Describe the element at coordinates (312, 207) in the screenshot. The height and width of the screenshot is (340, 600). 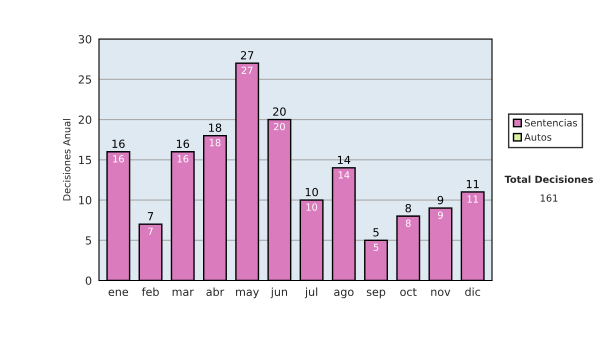
I see `data-label: 10` at that location.